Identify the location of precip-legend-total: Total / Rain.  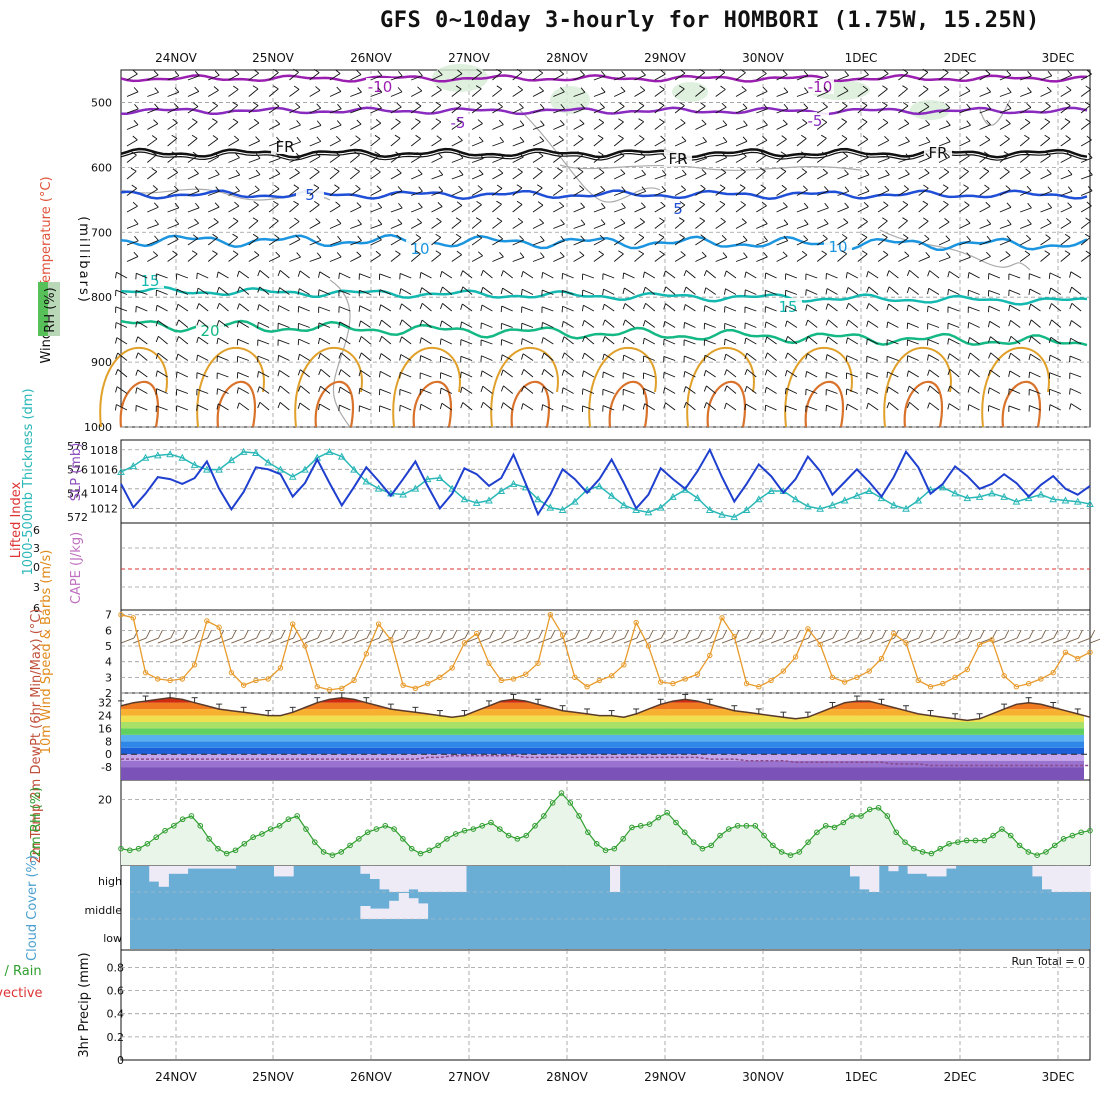
(21, 971).